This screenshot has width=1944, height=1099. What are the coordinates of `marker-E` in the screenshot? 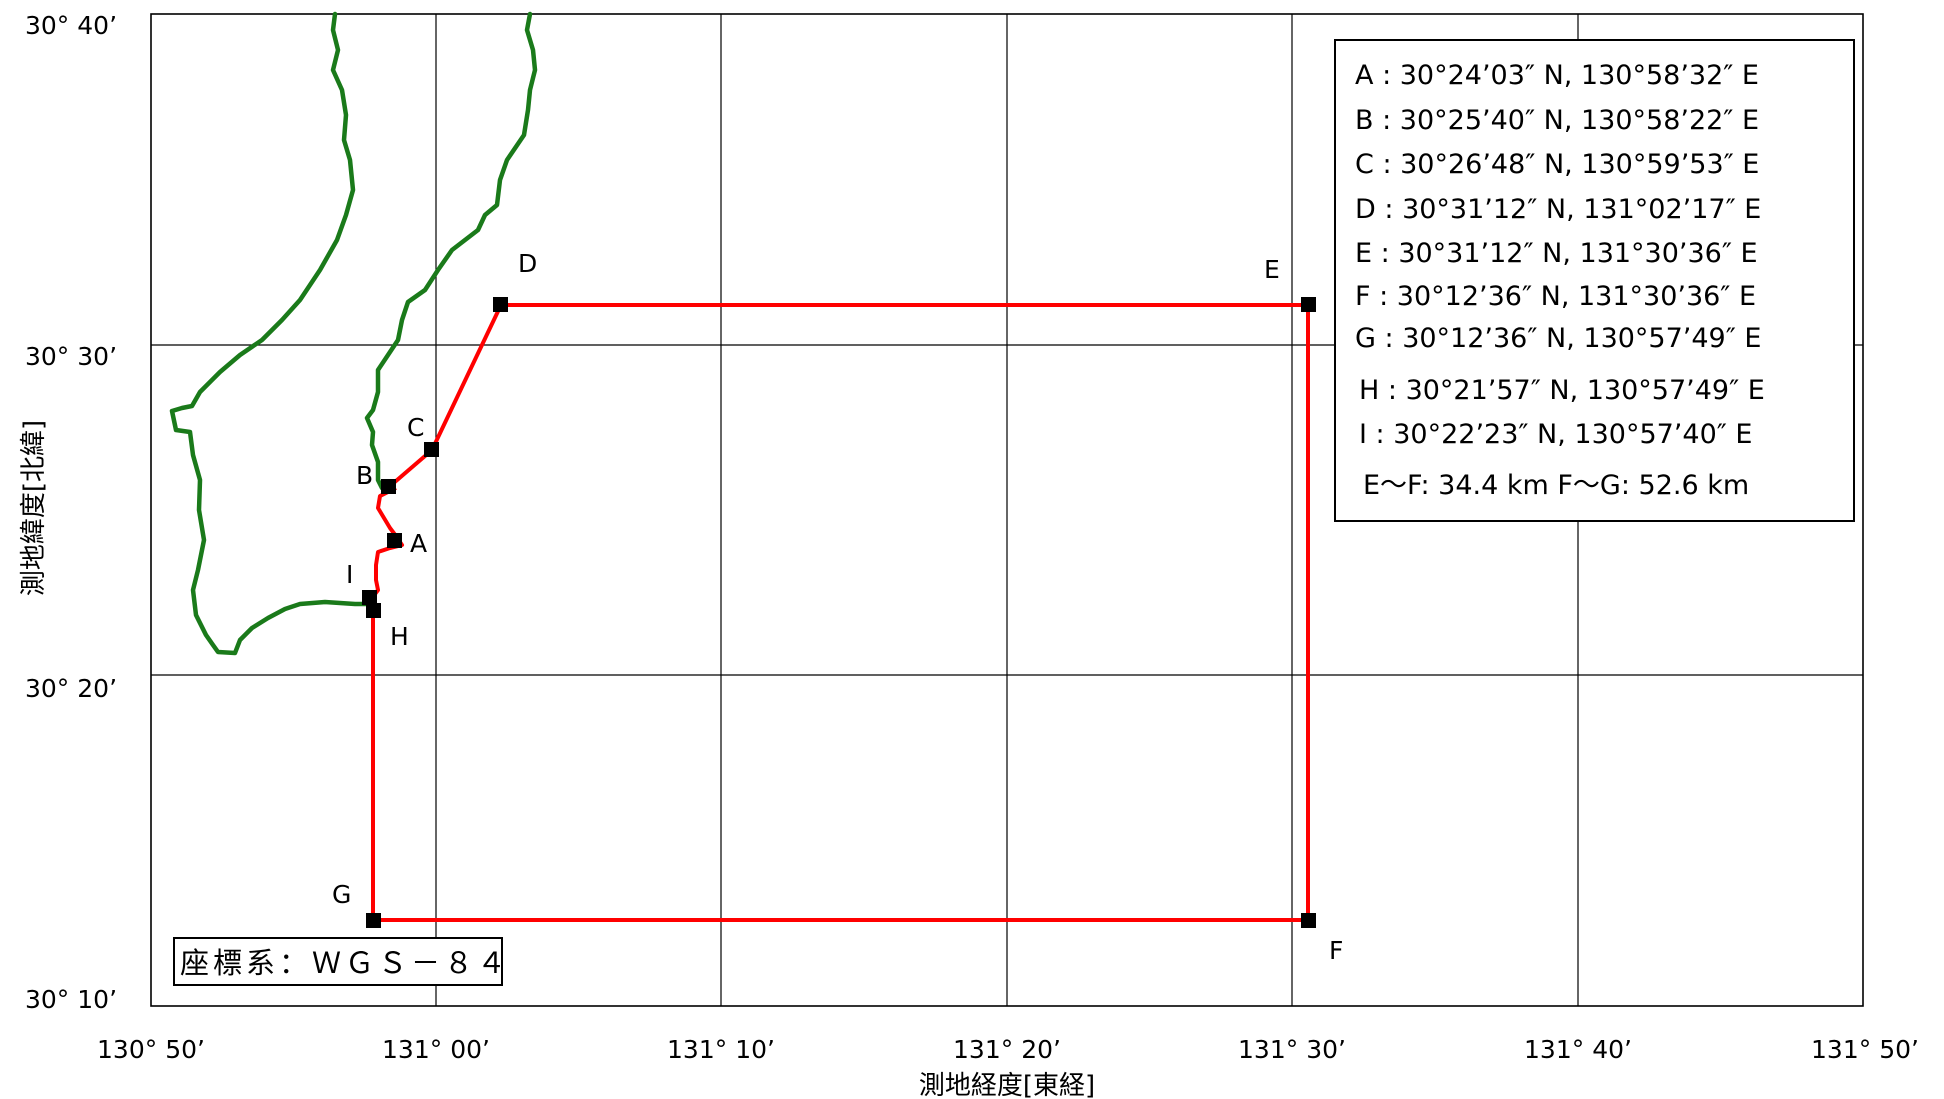 It's located at (1308, 304).